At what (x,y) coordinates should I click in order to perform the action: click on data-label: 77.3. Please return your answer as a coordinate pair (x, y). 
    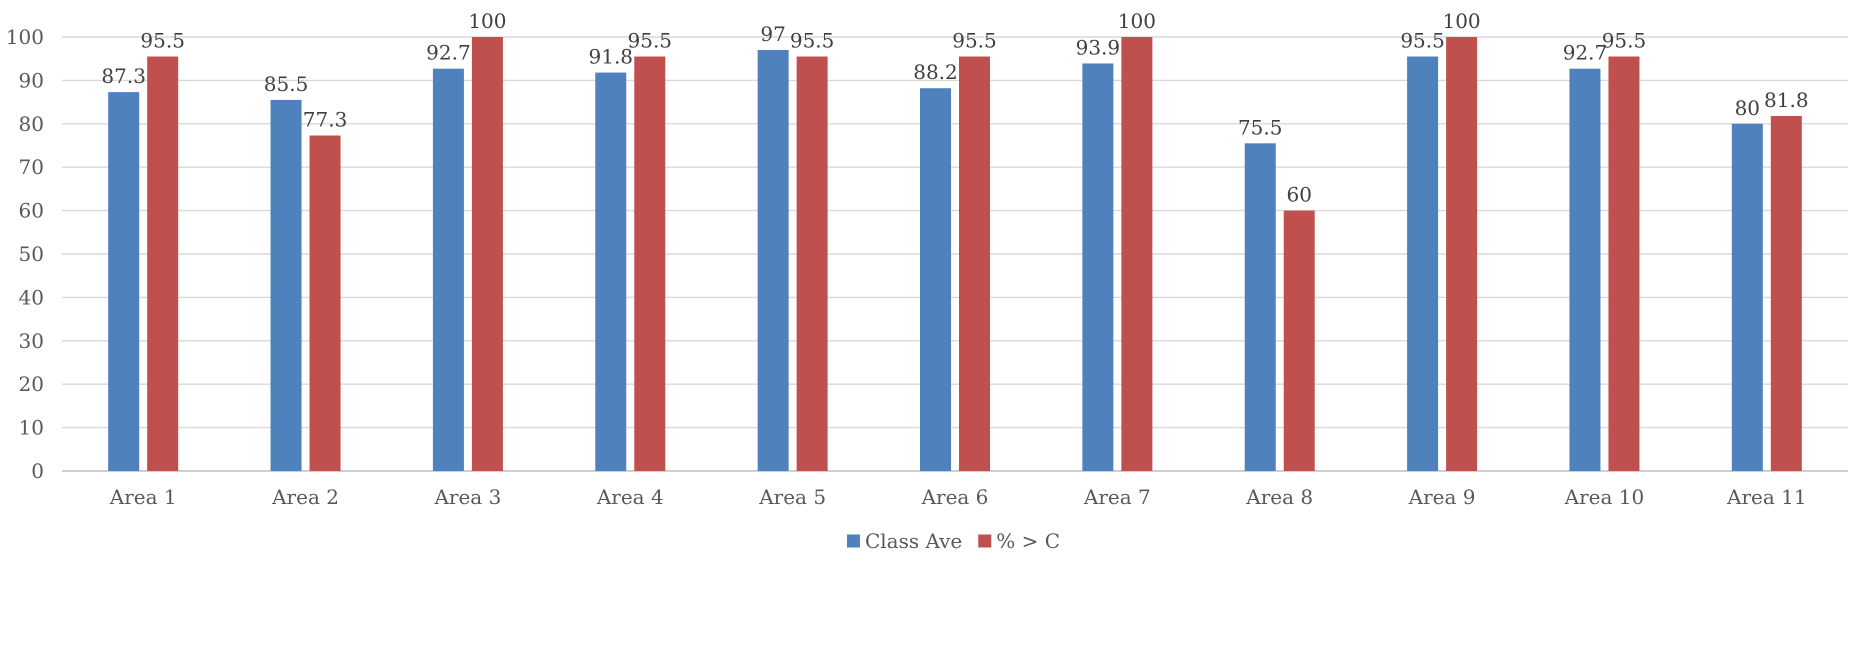
    Looking at the image, I should click on (325, 120).